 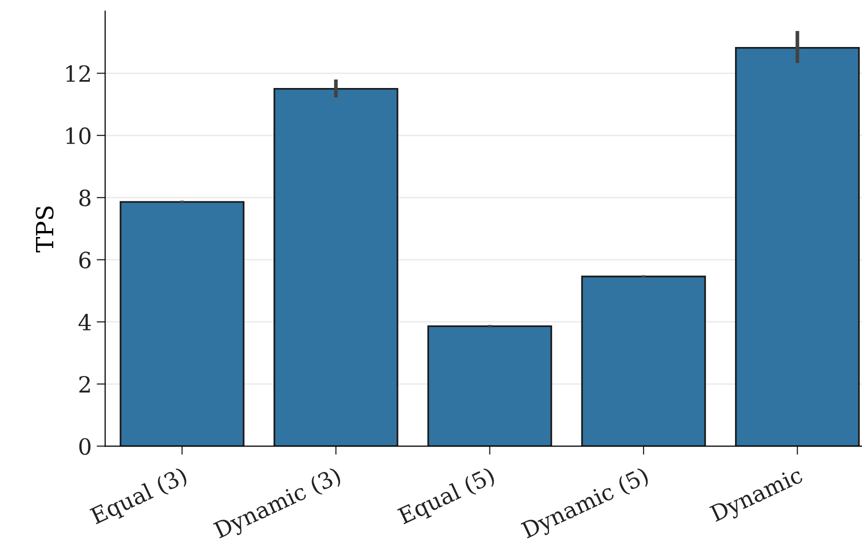 What do you see at coordinates (78, 135) in the screenshot?
I see `y-tick-label: 10` at bounding box center [78, 135].